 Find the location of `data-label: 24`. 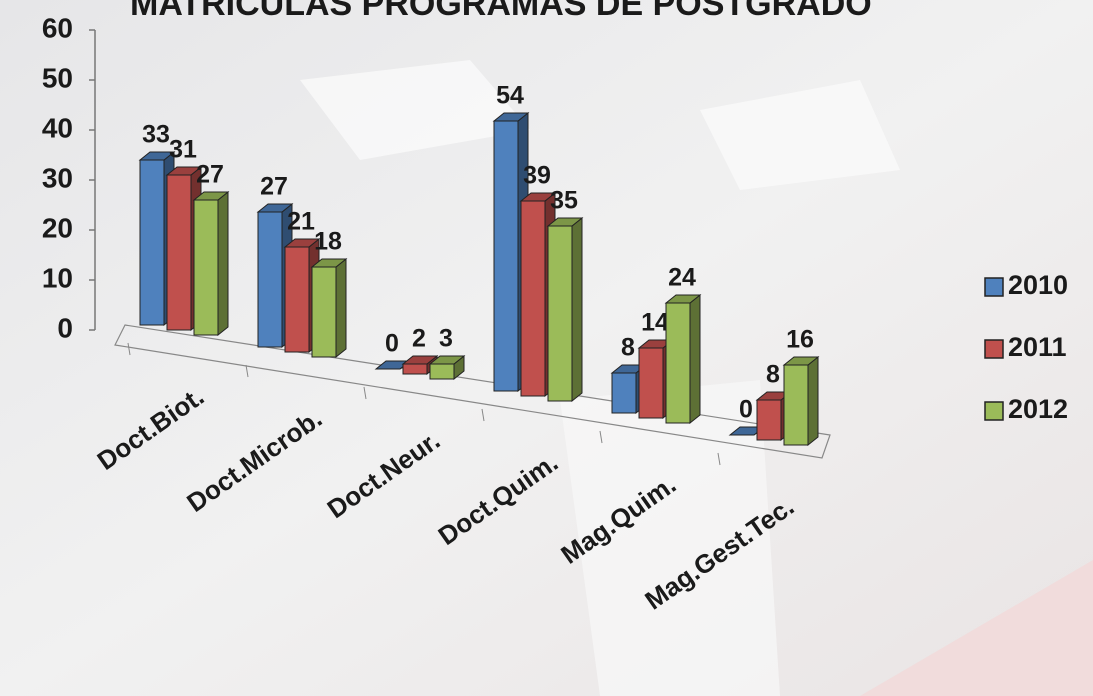

data-label: 24 is located at coordinates (682, 278).